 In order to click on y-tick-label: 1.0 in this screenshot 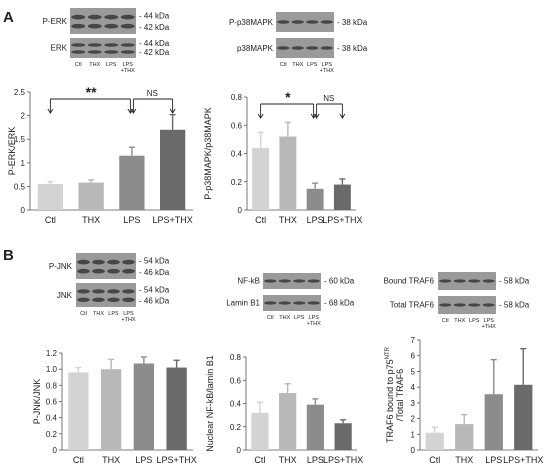, I will do `click(52, 369)`.